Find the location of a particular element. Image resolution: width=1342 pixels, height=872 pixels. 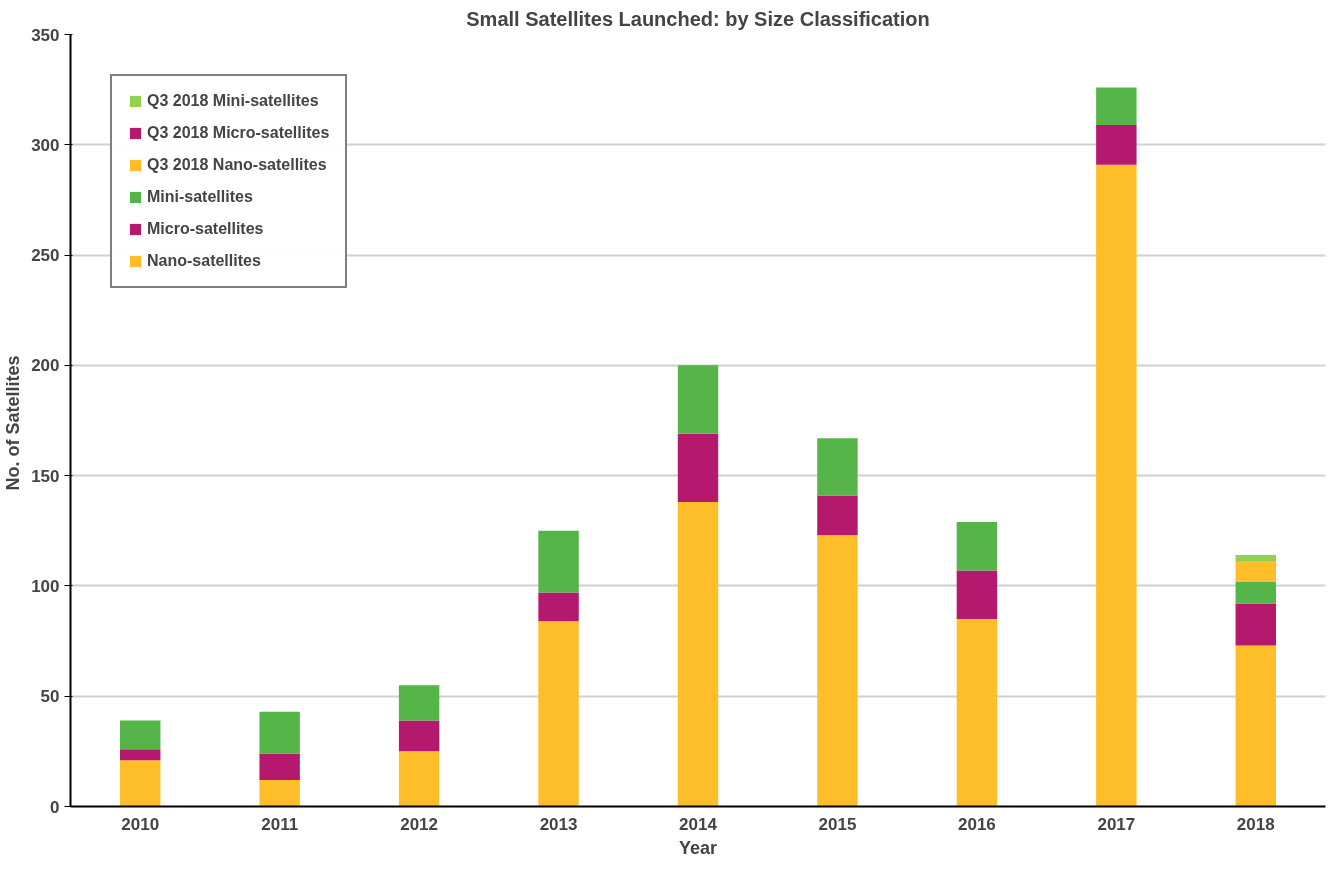

legend-label: Micro-satellites is located at coordinates (205, 229).